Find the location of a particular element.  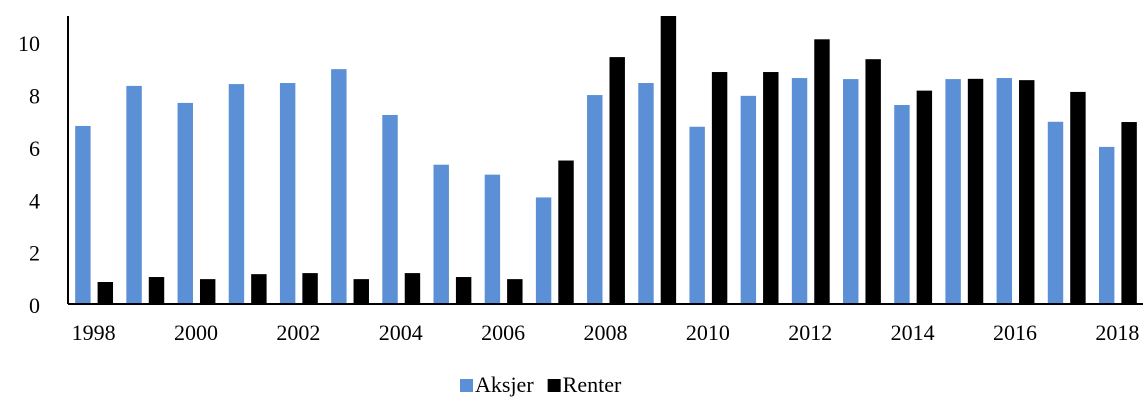

legend-label: Renter is located at coordinates (592, 384).